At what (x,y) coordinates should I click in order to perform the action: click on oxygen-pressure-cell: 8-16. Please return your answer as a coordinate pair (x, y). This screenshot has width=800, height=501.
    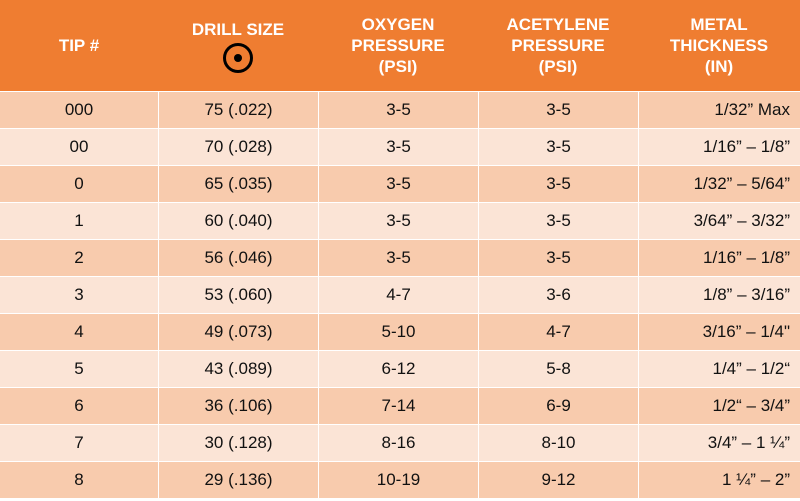
    Looking at the image, I should click on (398, 443).